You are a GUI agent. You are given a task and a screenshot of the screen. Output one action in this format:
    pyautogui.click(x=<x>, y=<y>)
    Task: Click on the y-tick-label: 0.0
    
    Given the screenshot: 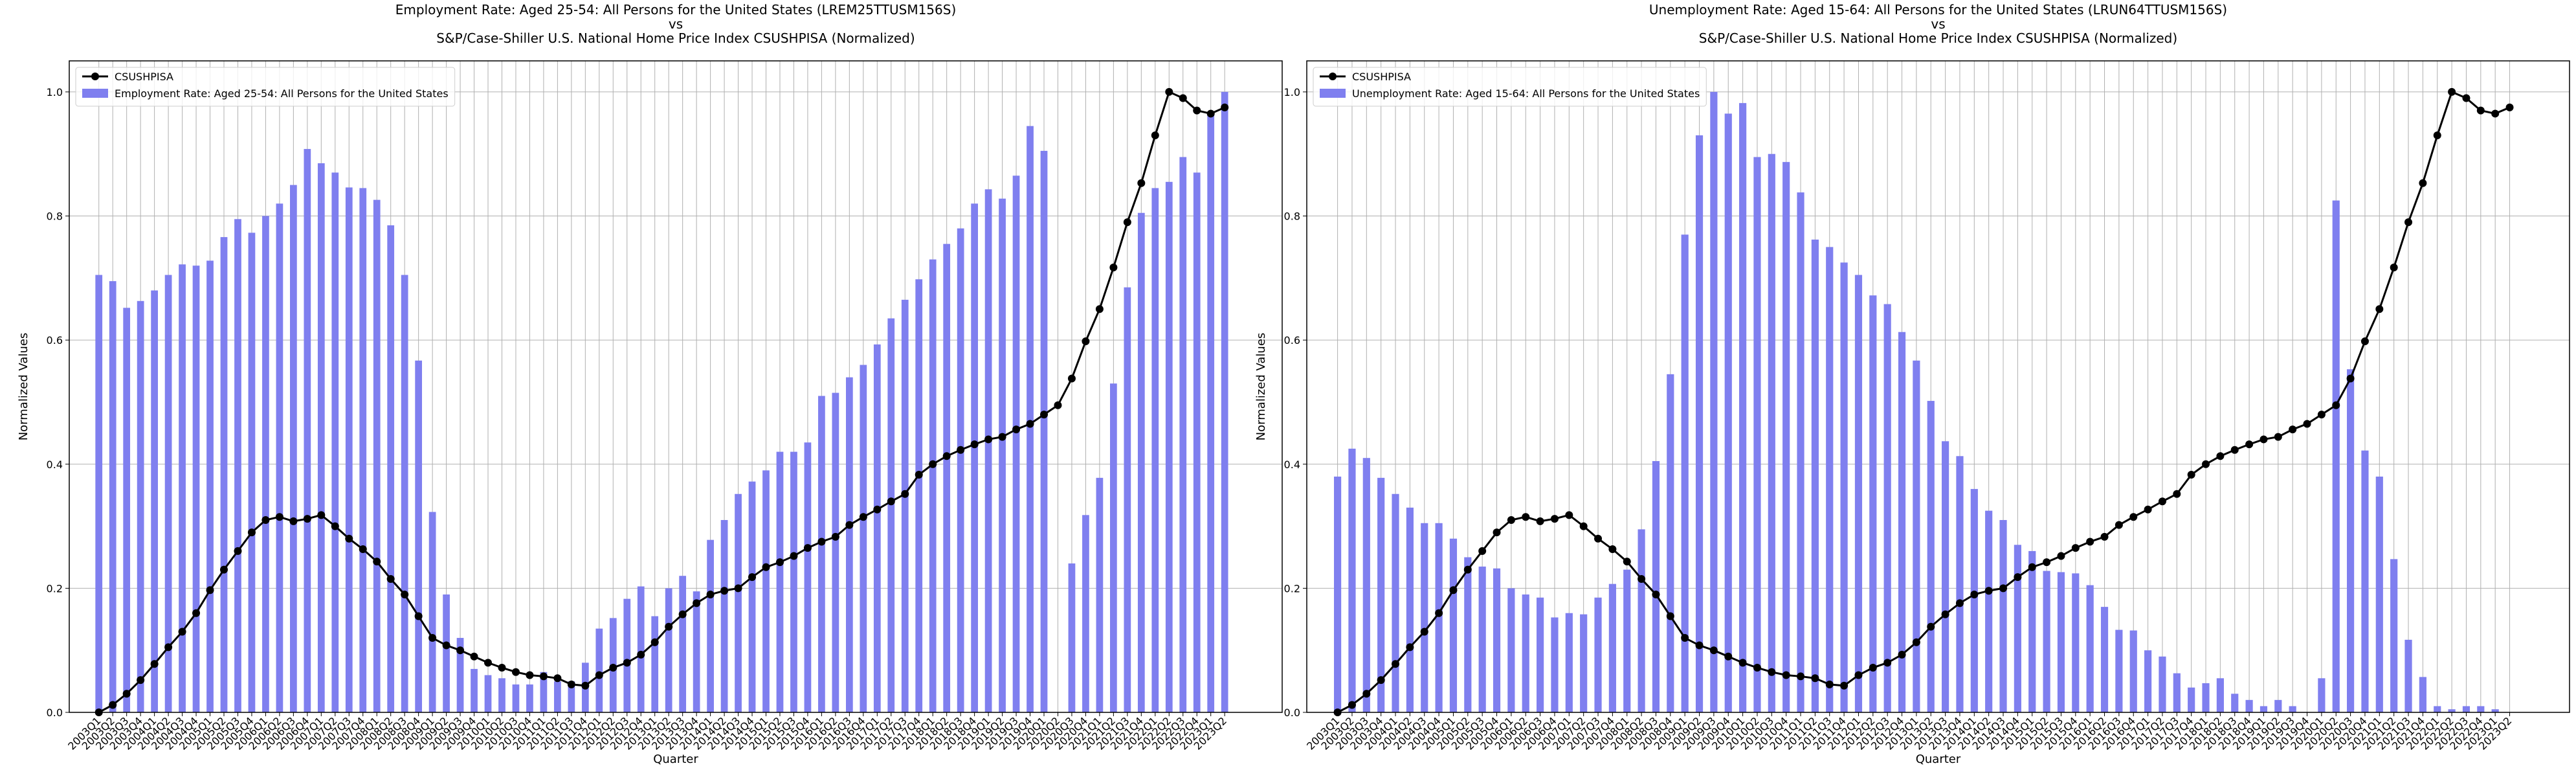 What is the action you would take?
    pyautogui.click(x=1292, y=713)
    